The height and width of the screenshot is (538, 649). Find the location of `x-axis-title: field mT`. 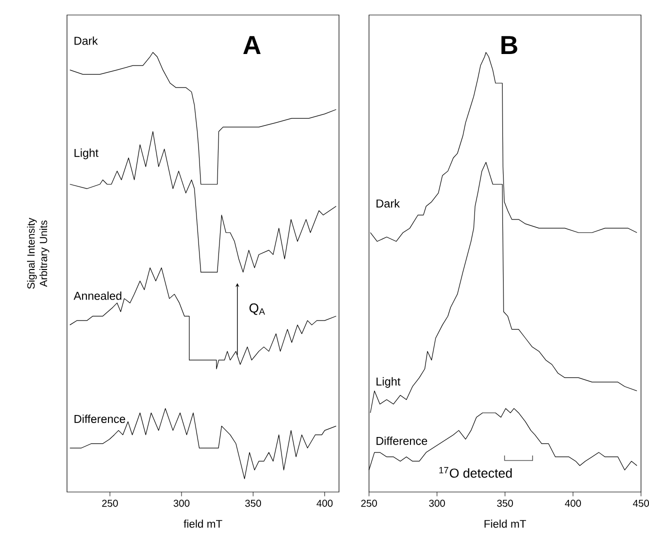

x-axis-title: field mT is located at coordinates (203, 524).